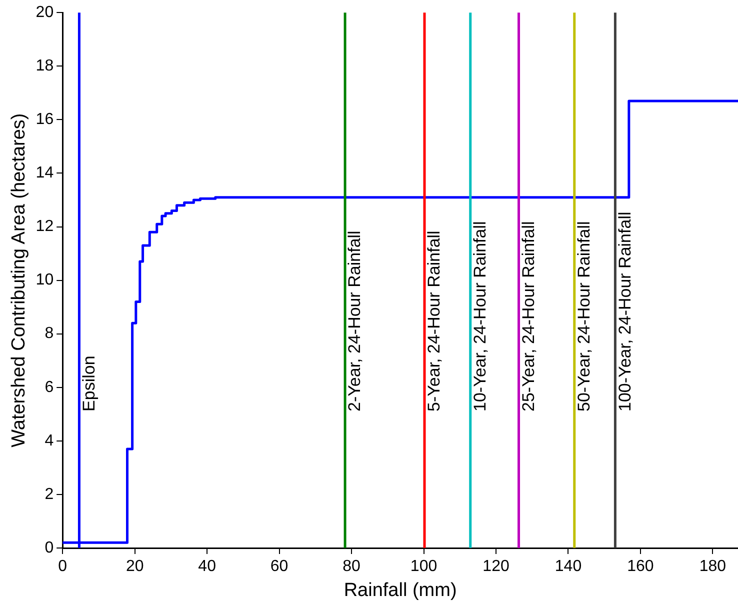 Image resolution: width=738 pixels, height=608 pixels. I want to click on y-tick-label: 8, so click(49, 333).